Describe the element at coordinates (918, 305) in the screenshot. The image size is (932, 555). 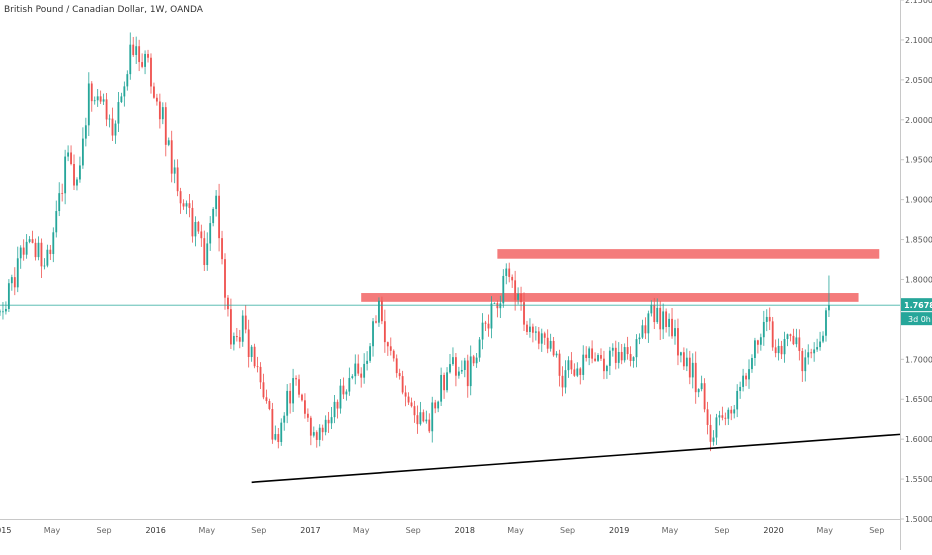
I see `last-price-label: 1.76781` at that location.